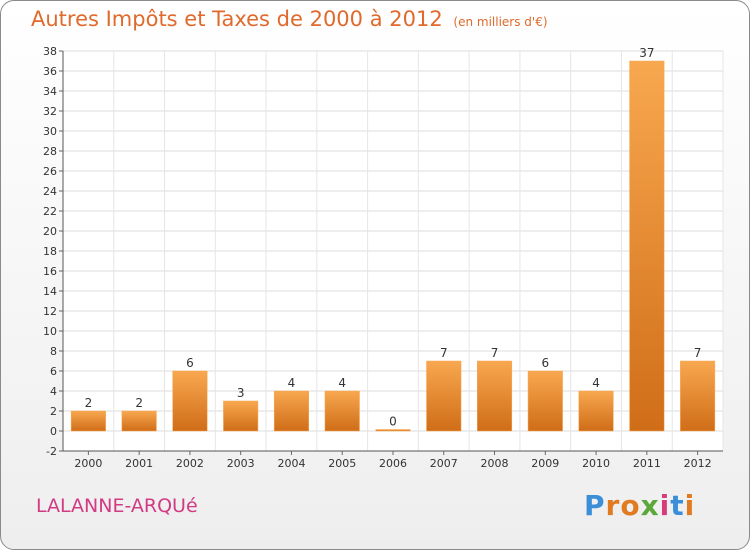 The image size is (750, 550). Describe the element at coordinates (50, 51) in the screenshot. I see `y-tick-label: 38` at that location.